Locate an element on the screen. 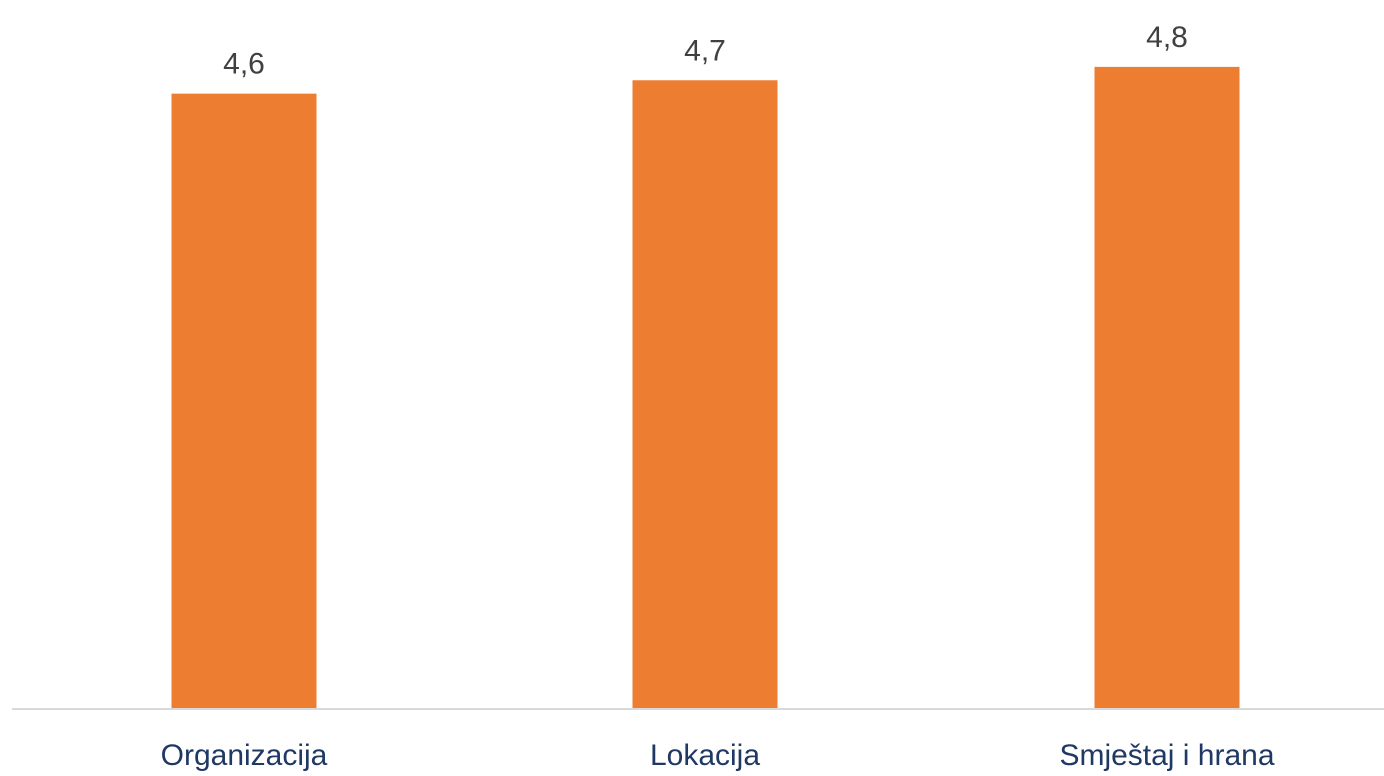  value-label: 4,7 is located at coordinates (705, 50).